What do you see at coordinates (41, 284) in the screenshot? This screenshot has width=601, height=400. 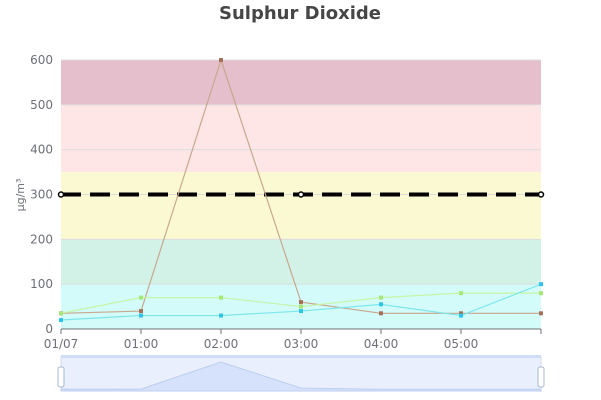 I see `y-tick-label-1: 100` at bounding box center [41, 284].